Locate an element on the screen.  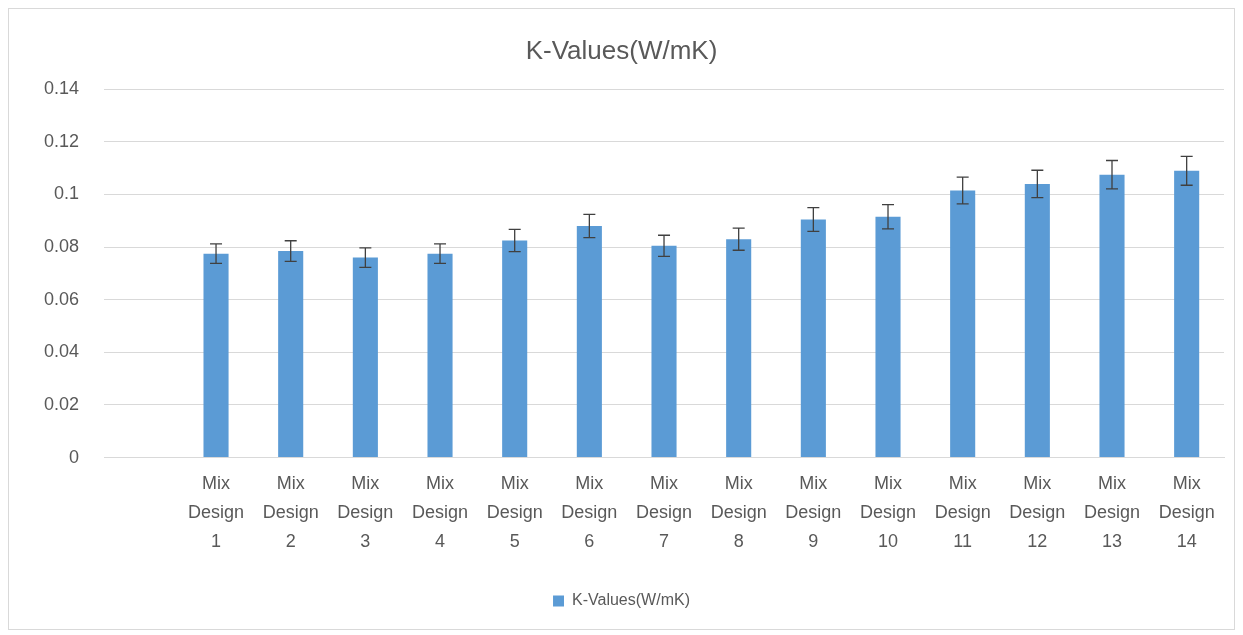
legend-label: K-Values(W/mK) is located at coordinates (631, 600).